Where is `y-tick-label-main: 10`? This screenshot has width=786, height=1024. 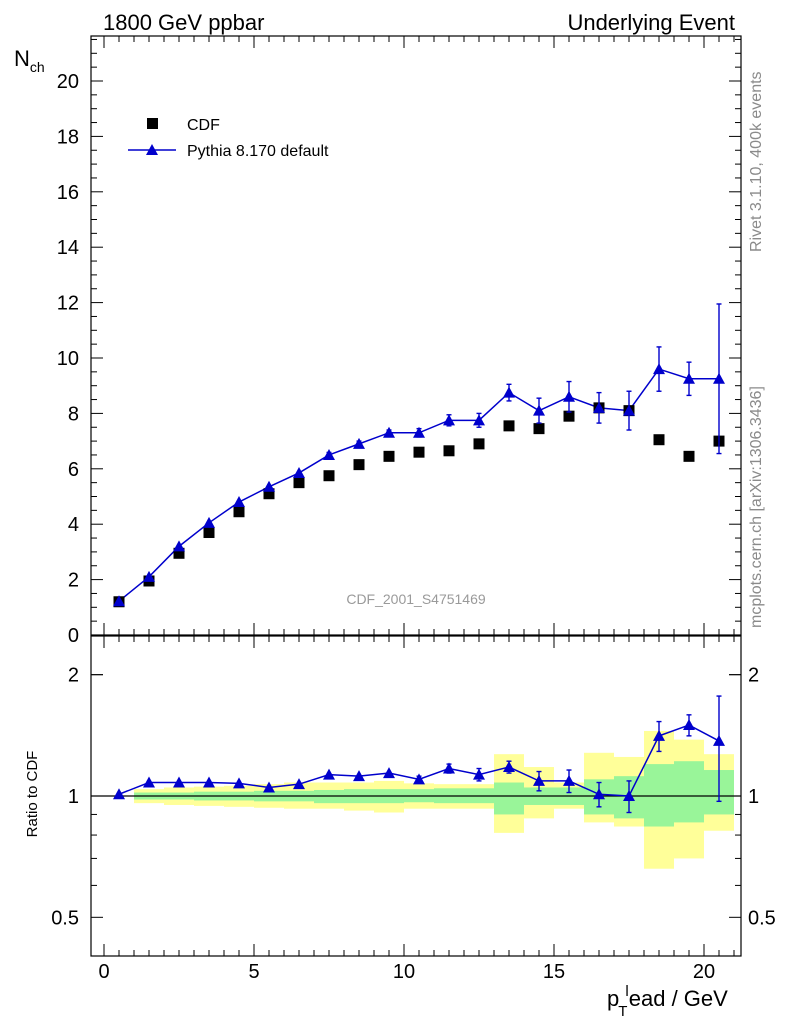 y-tick-label-main: 10 is located at coordinates (68, 359).